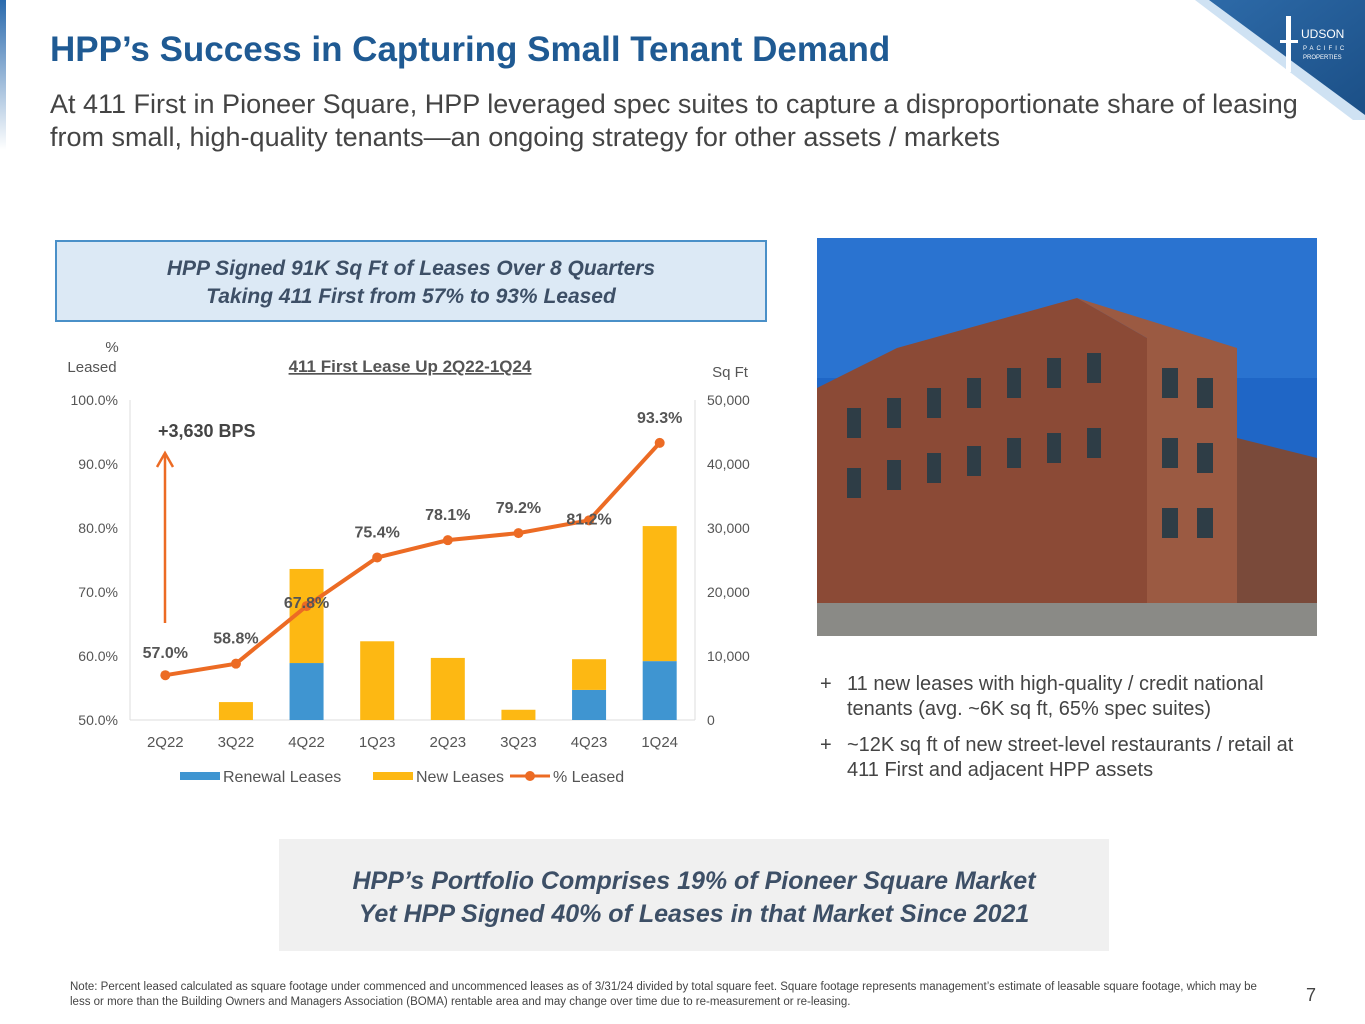 The image size is (1365, 1024). Describe the element at coordinates (411, 296) in the screenshot. I see `callout-line-2: Taking 411 First from 57% to 93% Leased` at that location.